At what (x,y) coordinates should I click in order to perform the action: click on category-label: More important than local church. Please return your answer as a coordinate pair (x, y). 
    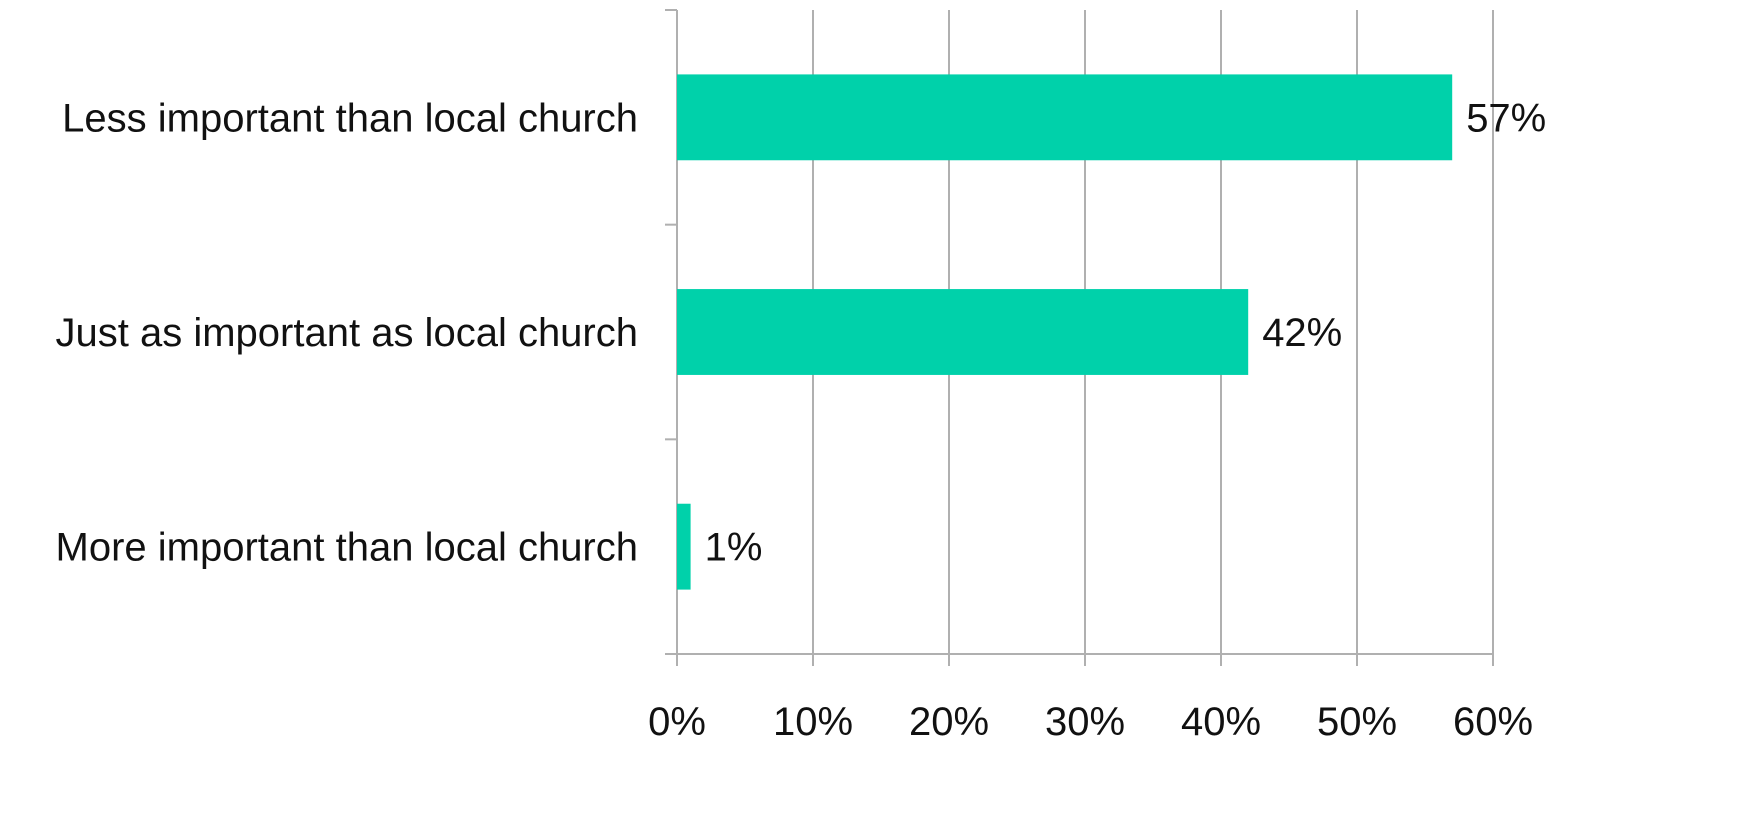
    Looking at the image, I should click on (347, 548).